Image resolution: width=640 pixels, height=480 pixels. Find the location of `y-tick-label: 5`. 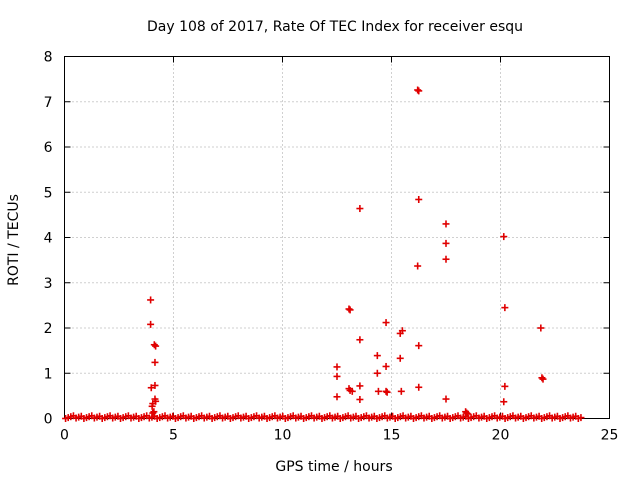

y-tick-label: 5 is located at coordinates (48, 193).